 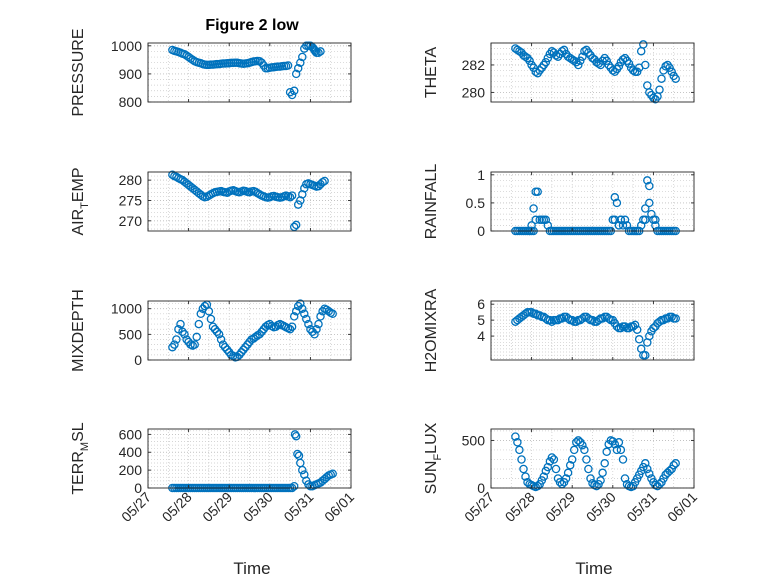 I want to click on airtemp-axes-box, so click(x=249, y=201).